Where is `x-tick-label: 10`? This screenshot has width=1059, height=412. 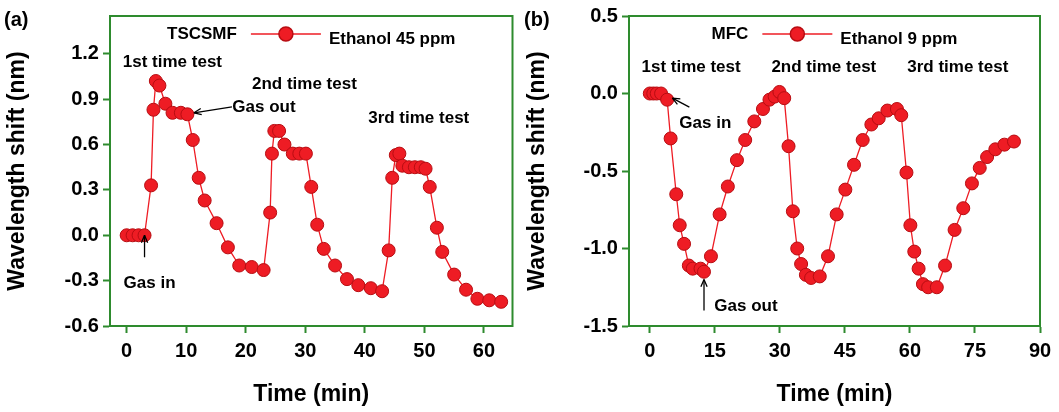
x-tick-label: 10 is located at coordinates (186, 349).